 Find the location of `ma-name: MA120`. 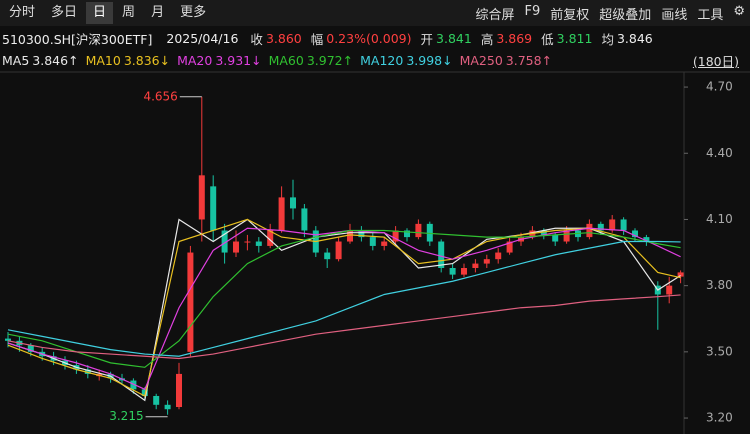

ma-name: MA120 is located at coordinates (382, 60).